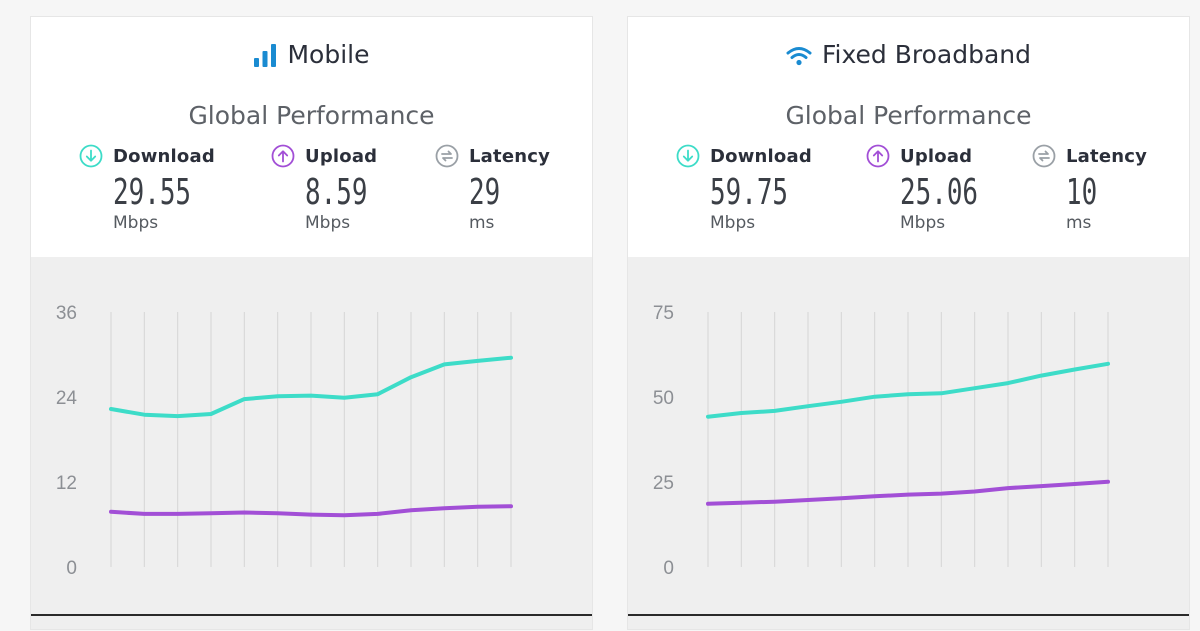  I want to click on download-metric: Download 29.55 Mbps, so click(159, 193).